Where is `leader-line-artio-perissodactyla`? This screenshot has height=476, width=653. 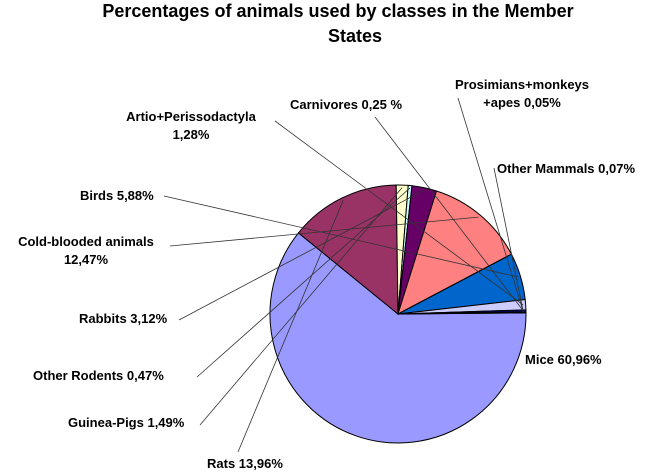
leader-line-artio-perissodactyla is located at coordinates (399, 213).